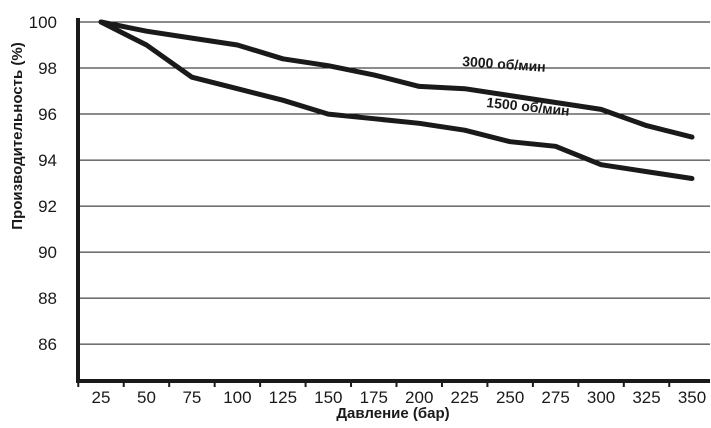  Describe the element at coordinates (47, 252) in the screenshot. I see `y-tick-label: 90` at that location.